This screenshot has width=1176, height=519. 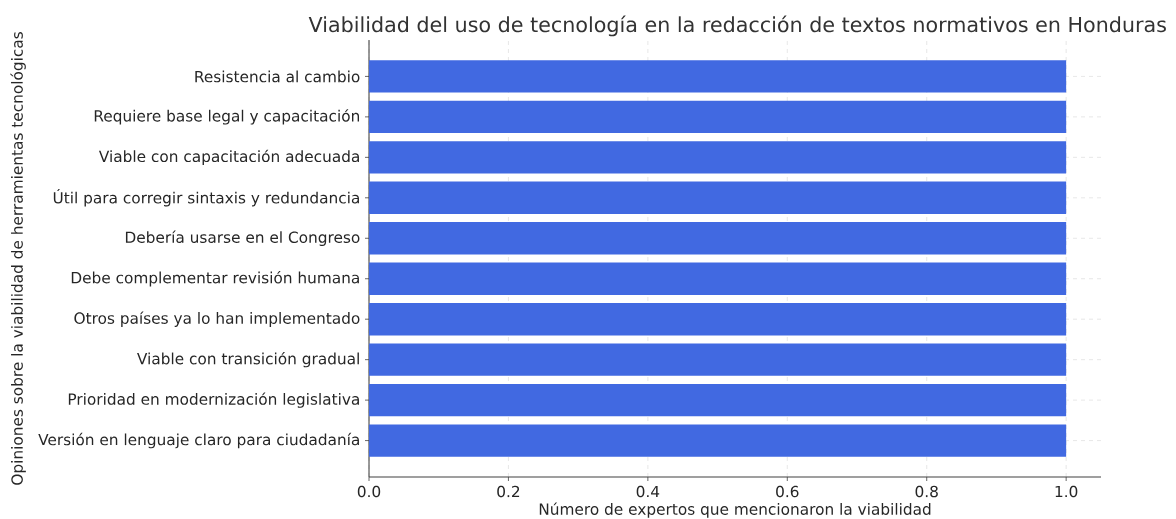 What do you see at coordinates (648, 491) in the screenshot?
I see `x-tick-label: 0.4` at bounding box center [648, 491].